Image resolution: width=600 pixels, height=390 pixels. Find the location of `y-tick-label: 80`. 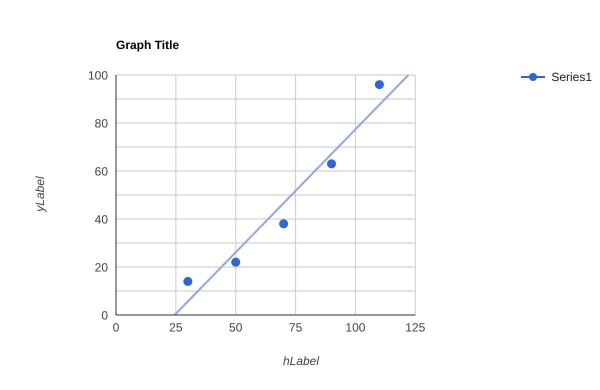

y-tick-label: 80 is located at coordinates (101, 123).